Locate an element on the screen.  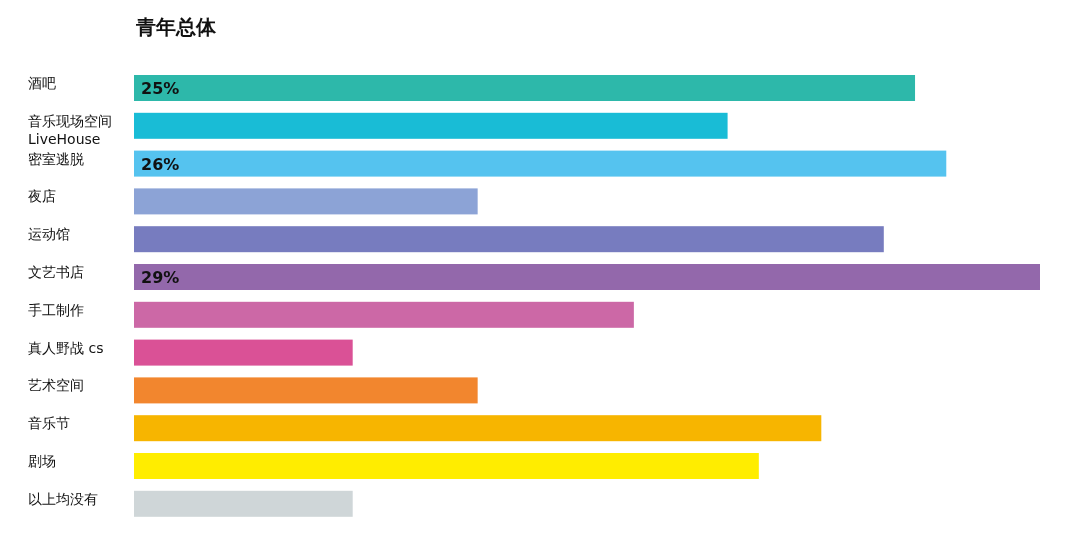
y-tick-label: 密室逃脱 is located at coordinates (56, 158).